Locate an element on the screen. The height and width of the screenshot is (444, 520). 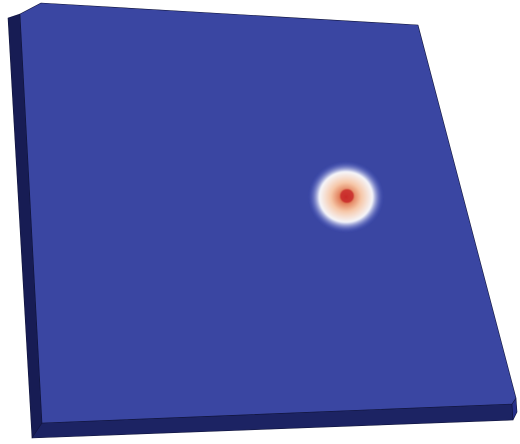
hotspot-core is located at coordinates (347, 196).